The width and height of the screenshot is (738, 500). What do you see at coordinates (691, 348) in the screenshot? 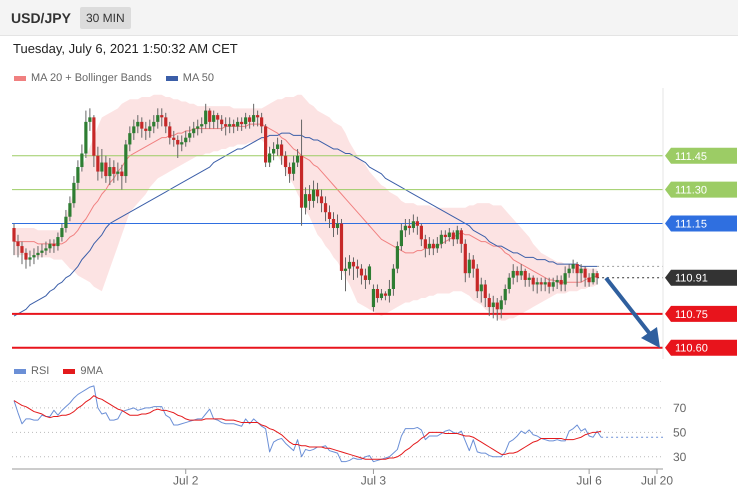
I see `y-tick-label: 110.60` at bounding box center [691, 348].